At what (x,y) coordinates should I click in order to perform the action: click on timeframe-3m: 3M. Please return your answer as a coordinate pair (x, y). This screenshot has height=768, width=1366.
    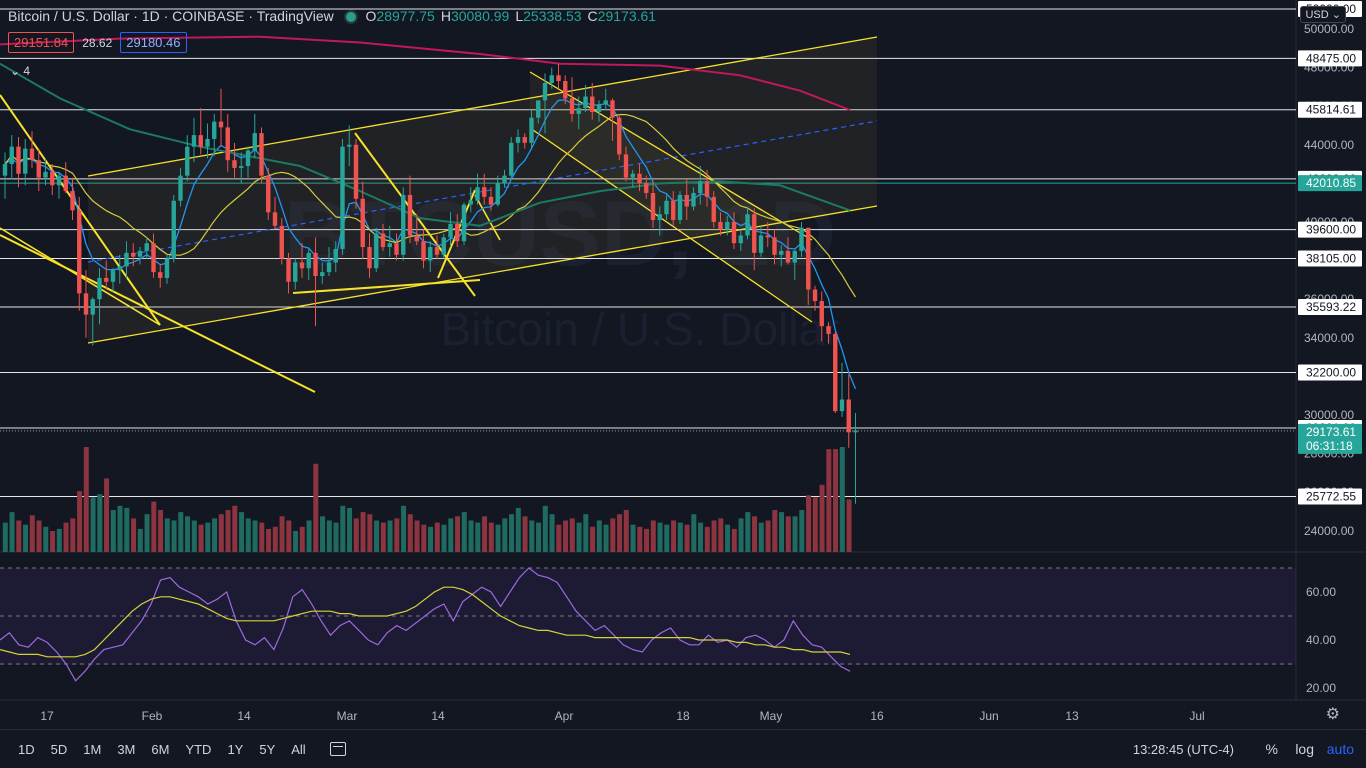
    Looking at the image, I should click on (126, 749).